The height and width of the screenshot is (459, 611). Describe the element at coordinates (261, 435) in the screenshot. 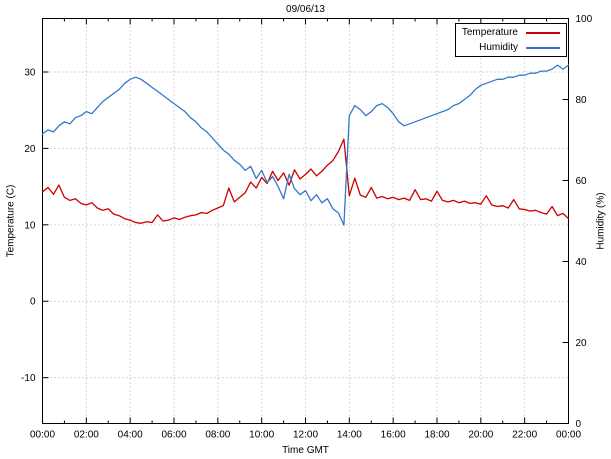

I see `svg-text: 10:00` at that location.